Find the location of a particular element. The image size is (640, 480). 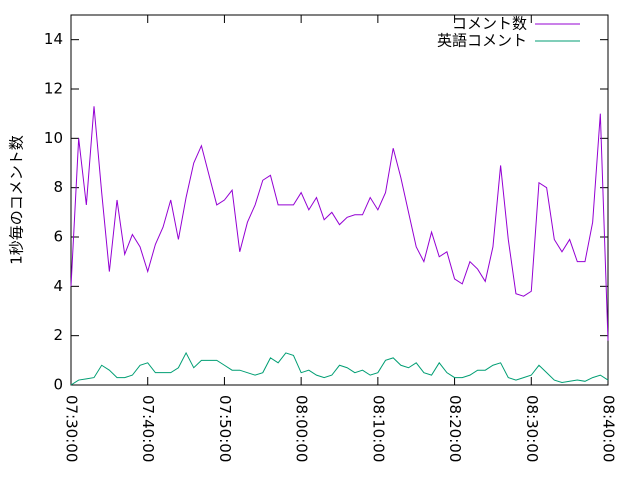

y-tick-label: 2 is located at coordinates (58, 335).